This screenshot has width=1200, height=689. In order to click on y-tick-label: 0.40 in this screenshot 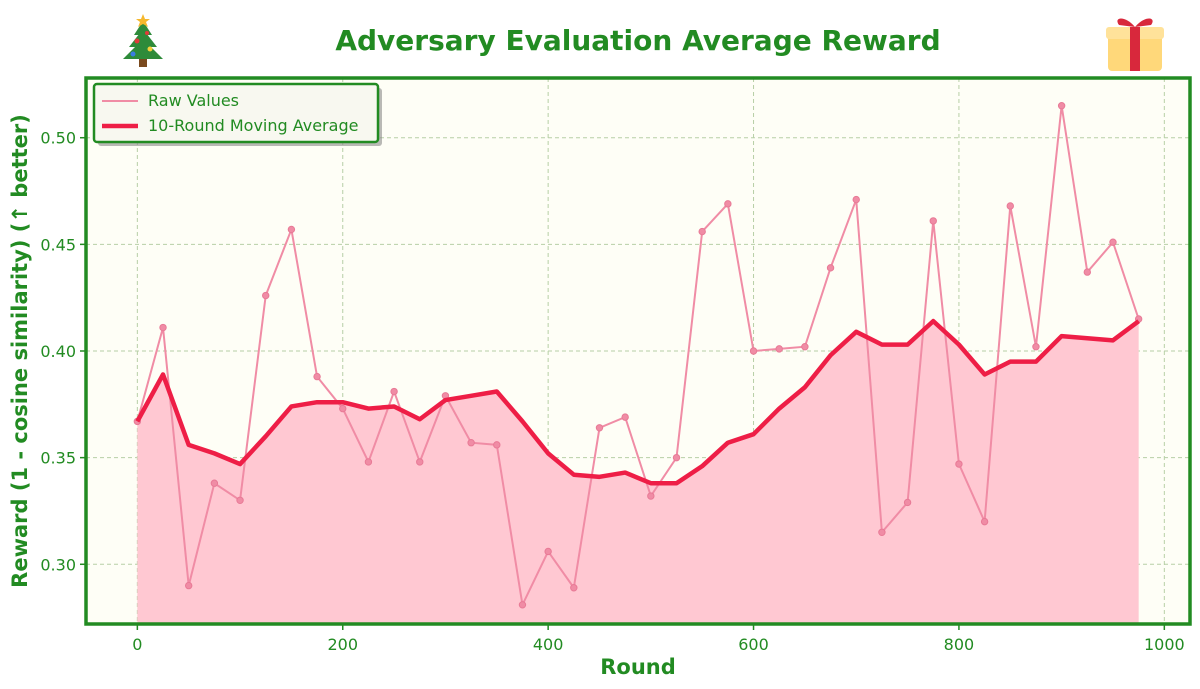, I will do `click(58, 351)`.